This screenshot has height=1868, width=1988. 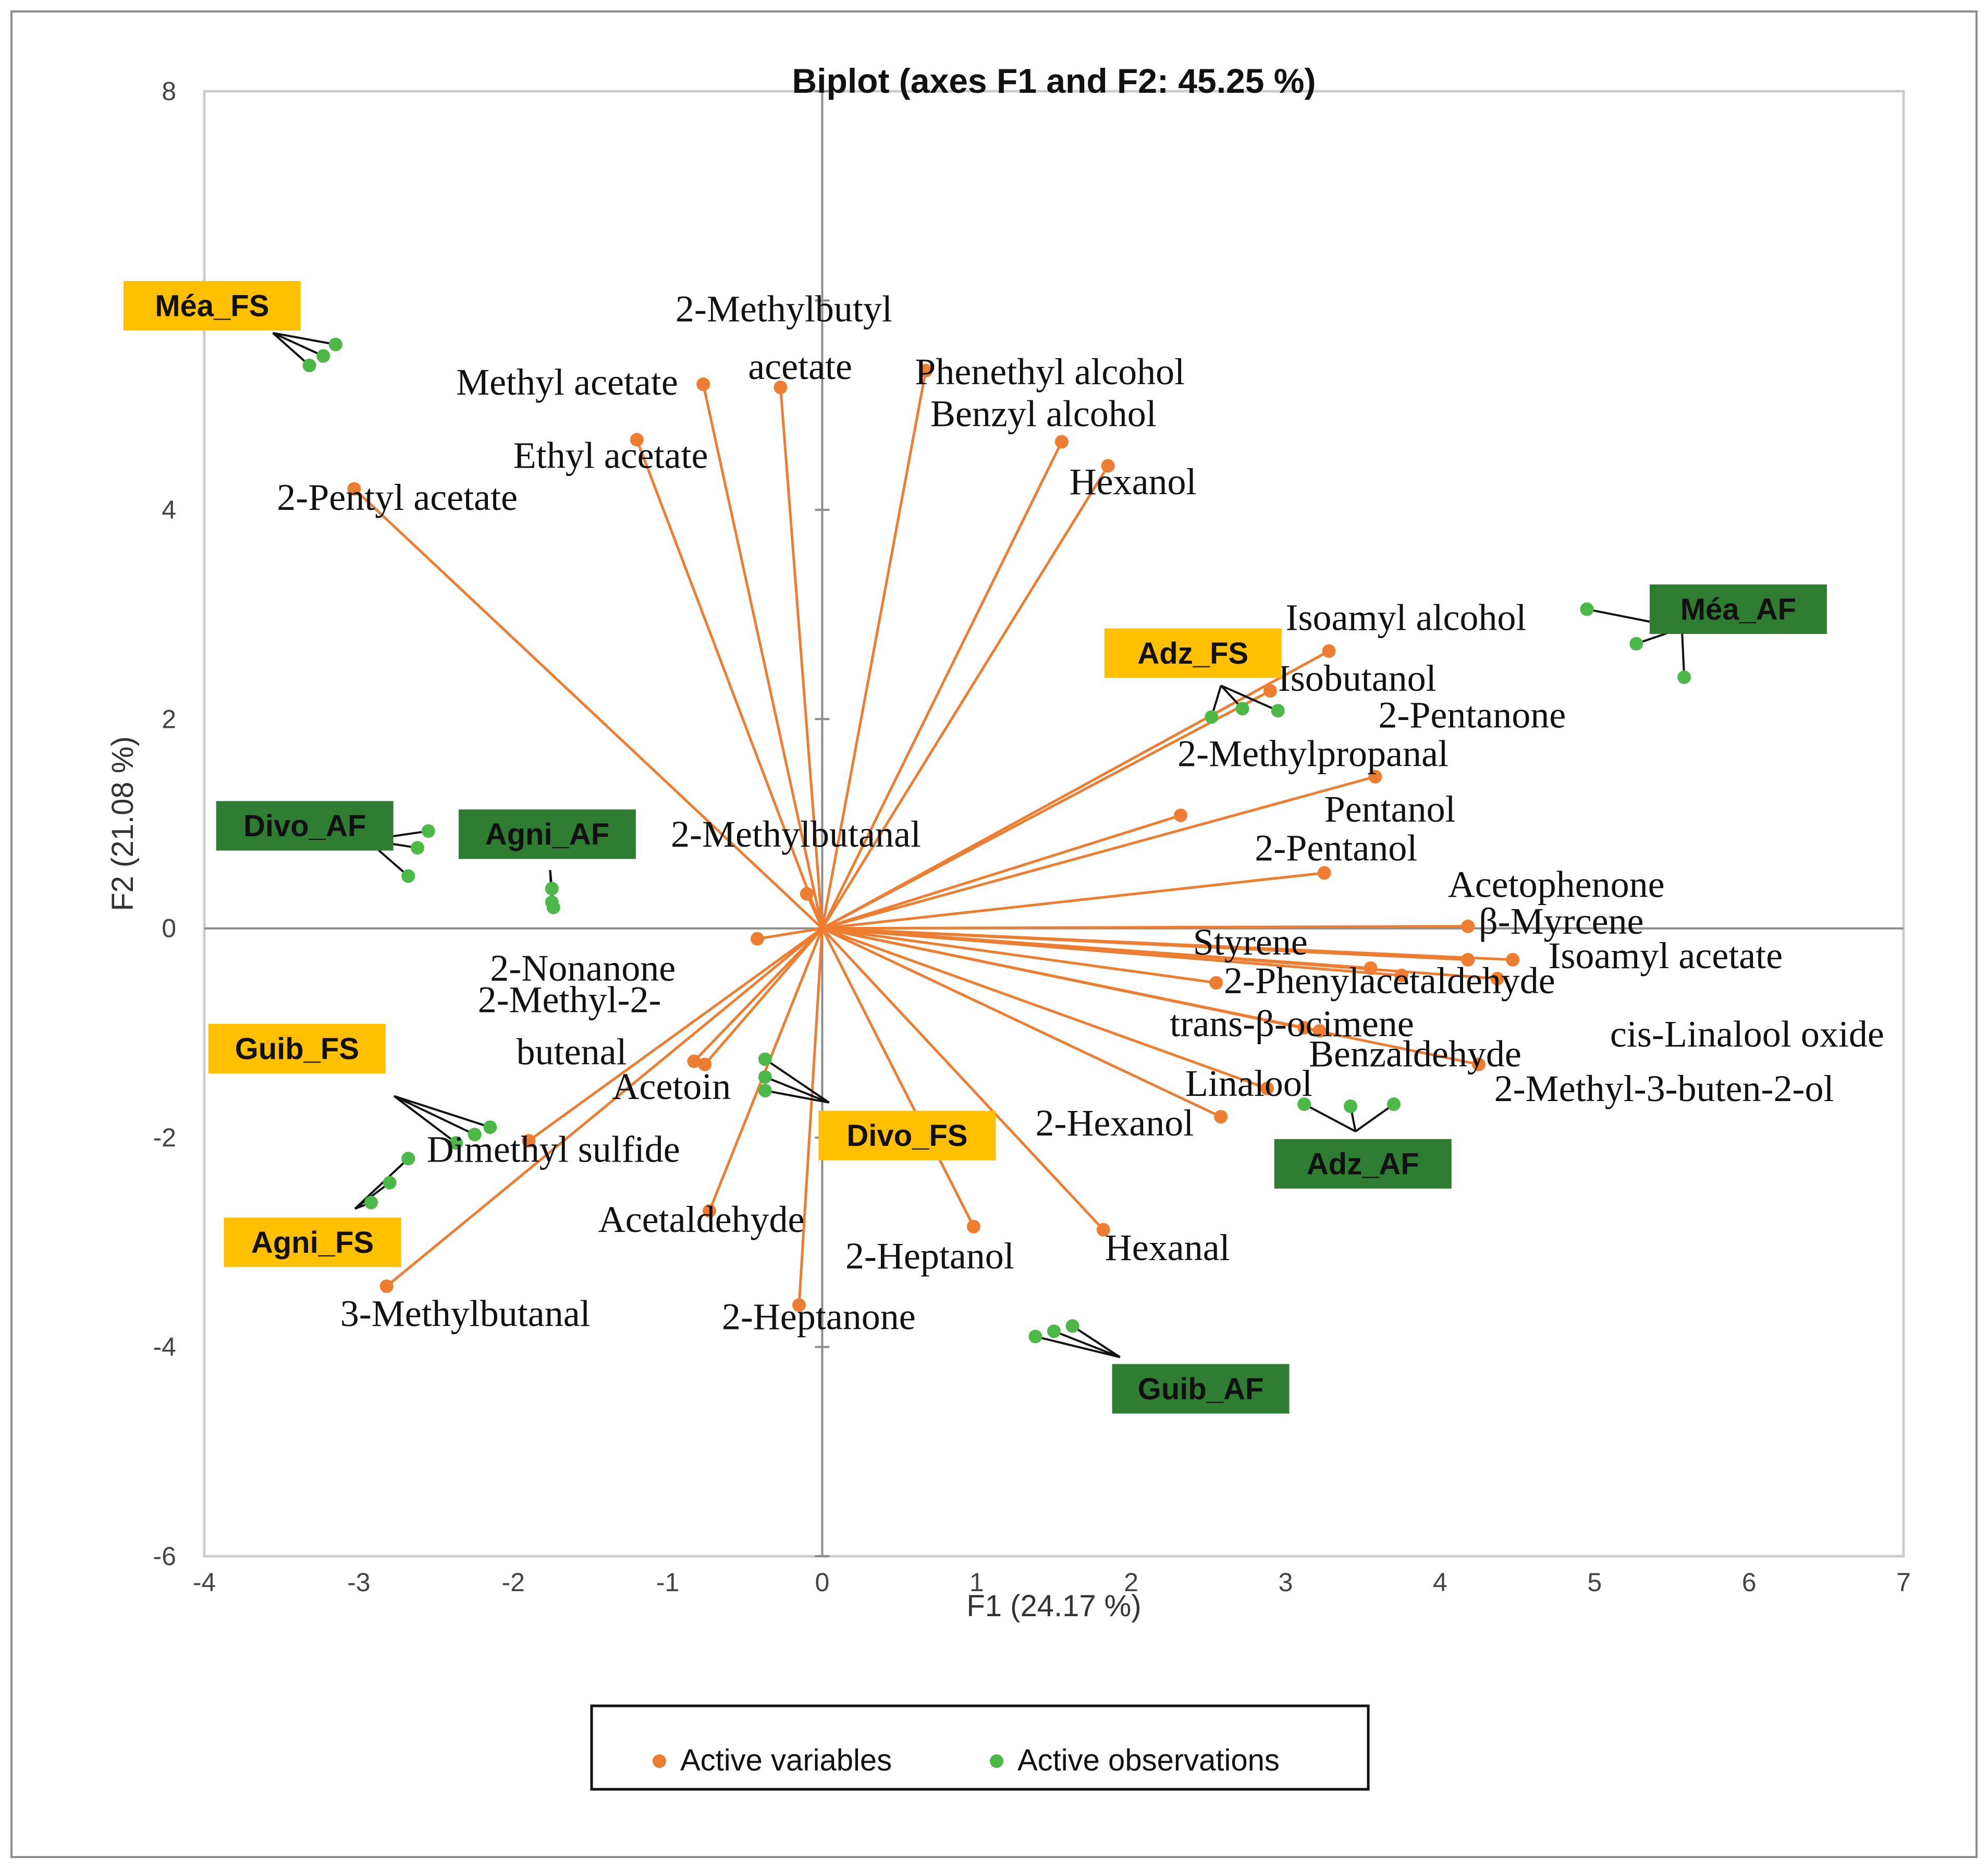 I want to click on observation-point-m-a-fs, so click(x=309, y=365).